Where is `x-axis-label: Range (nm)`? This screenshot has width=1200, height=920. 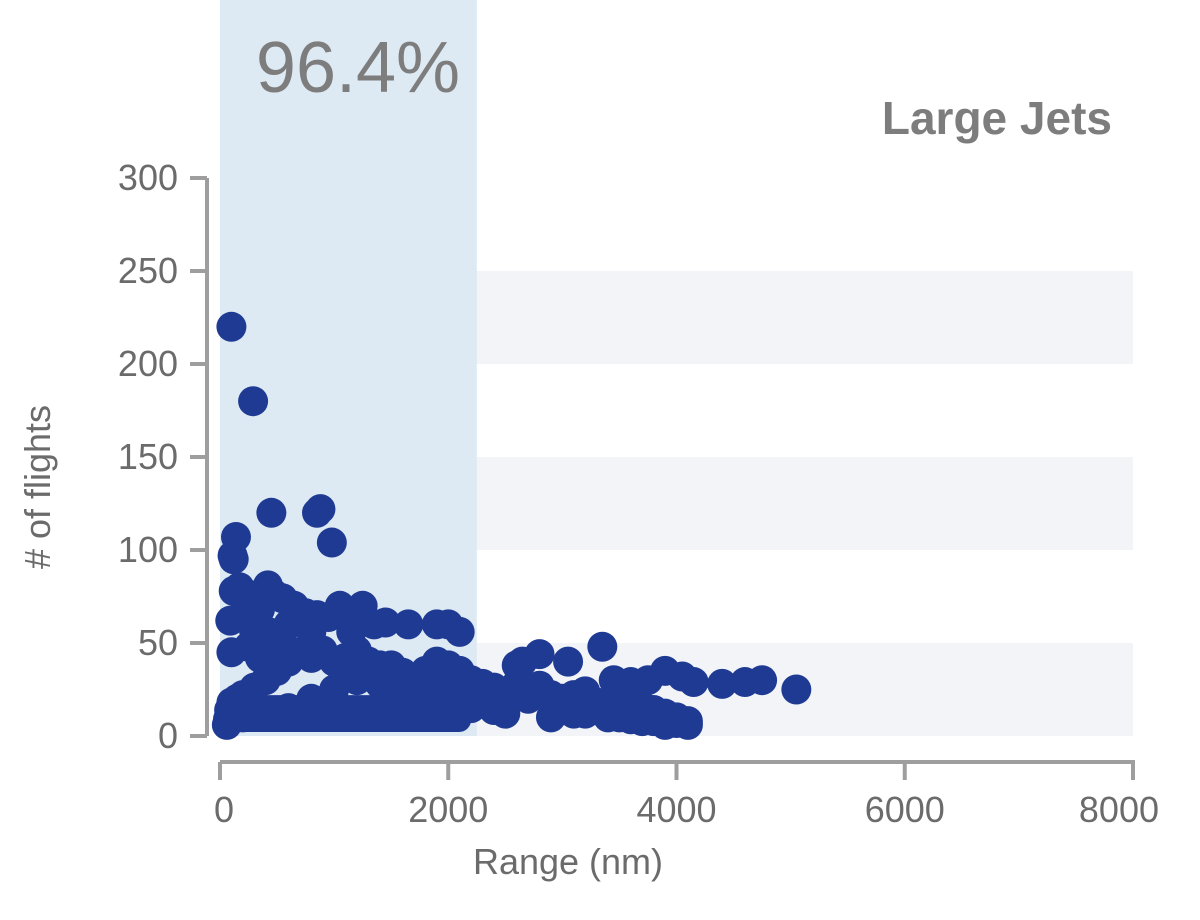 x-axis-label: Range (nm) is located at coordinates (568, 861).